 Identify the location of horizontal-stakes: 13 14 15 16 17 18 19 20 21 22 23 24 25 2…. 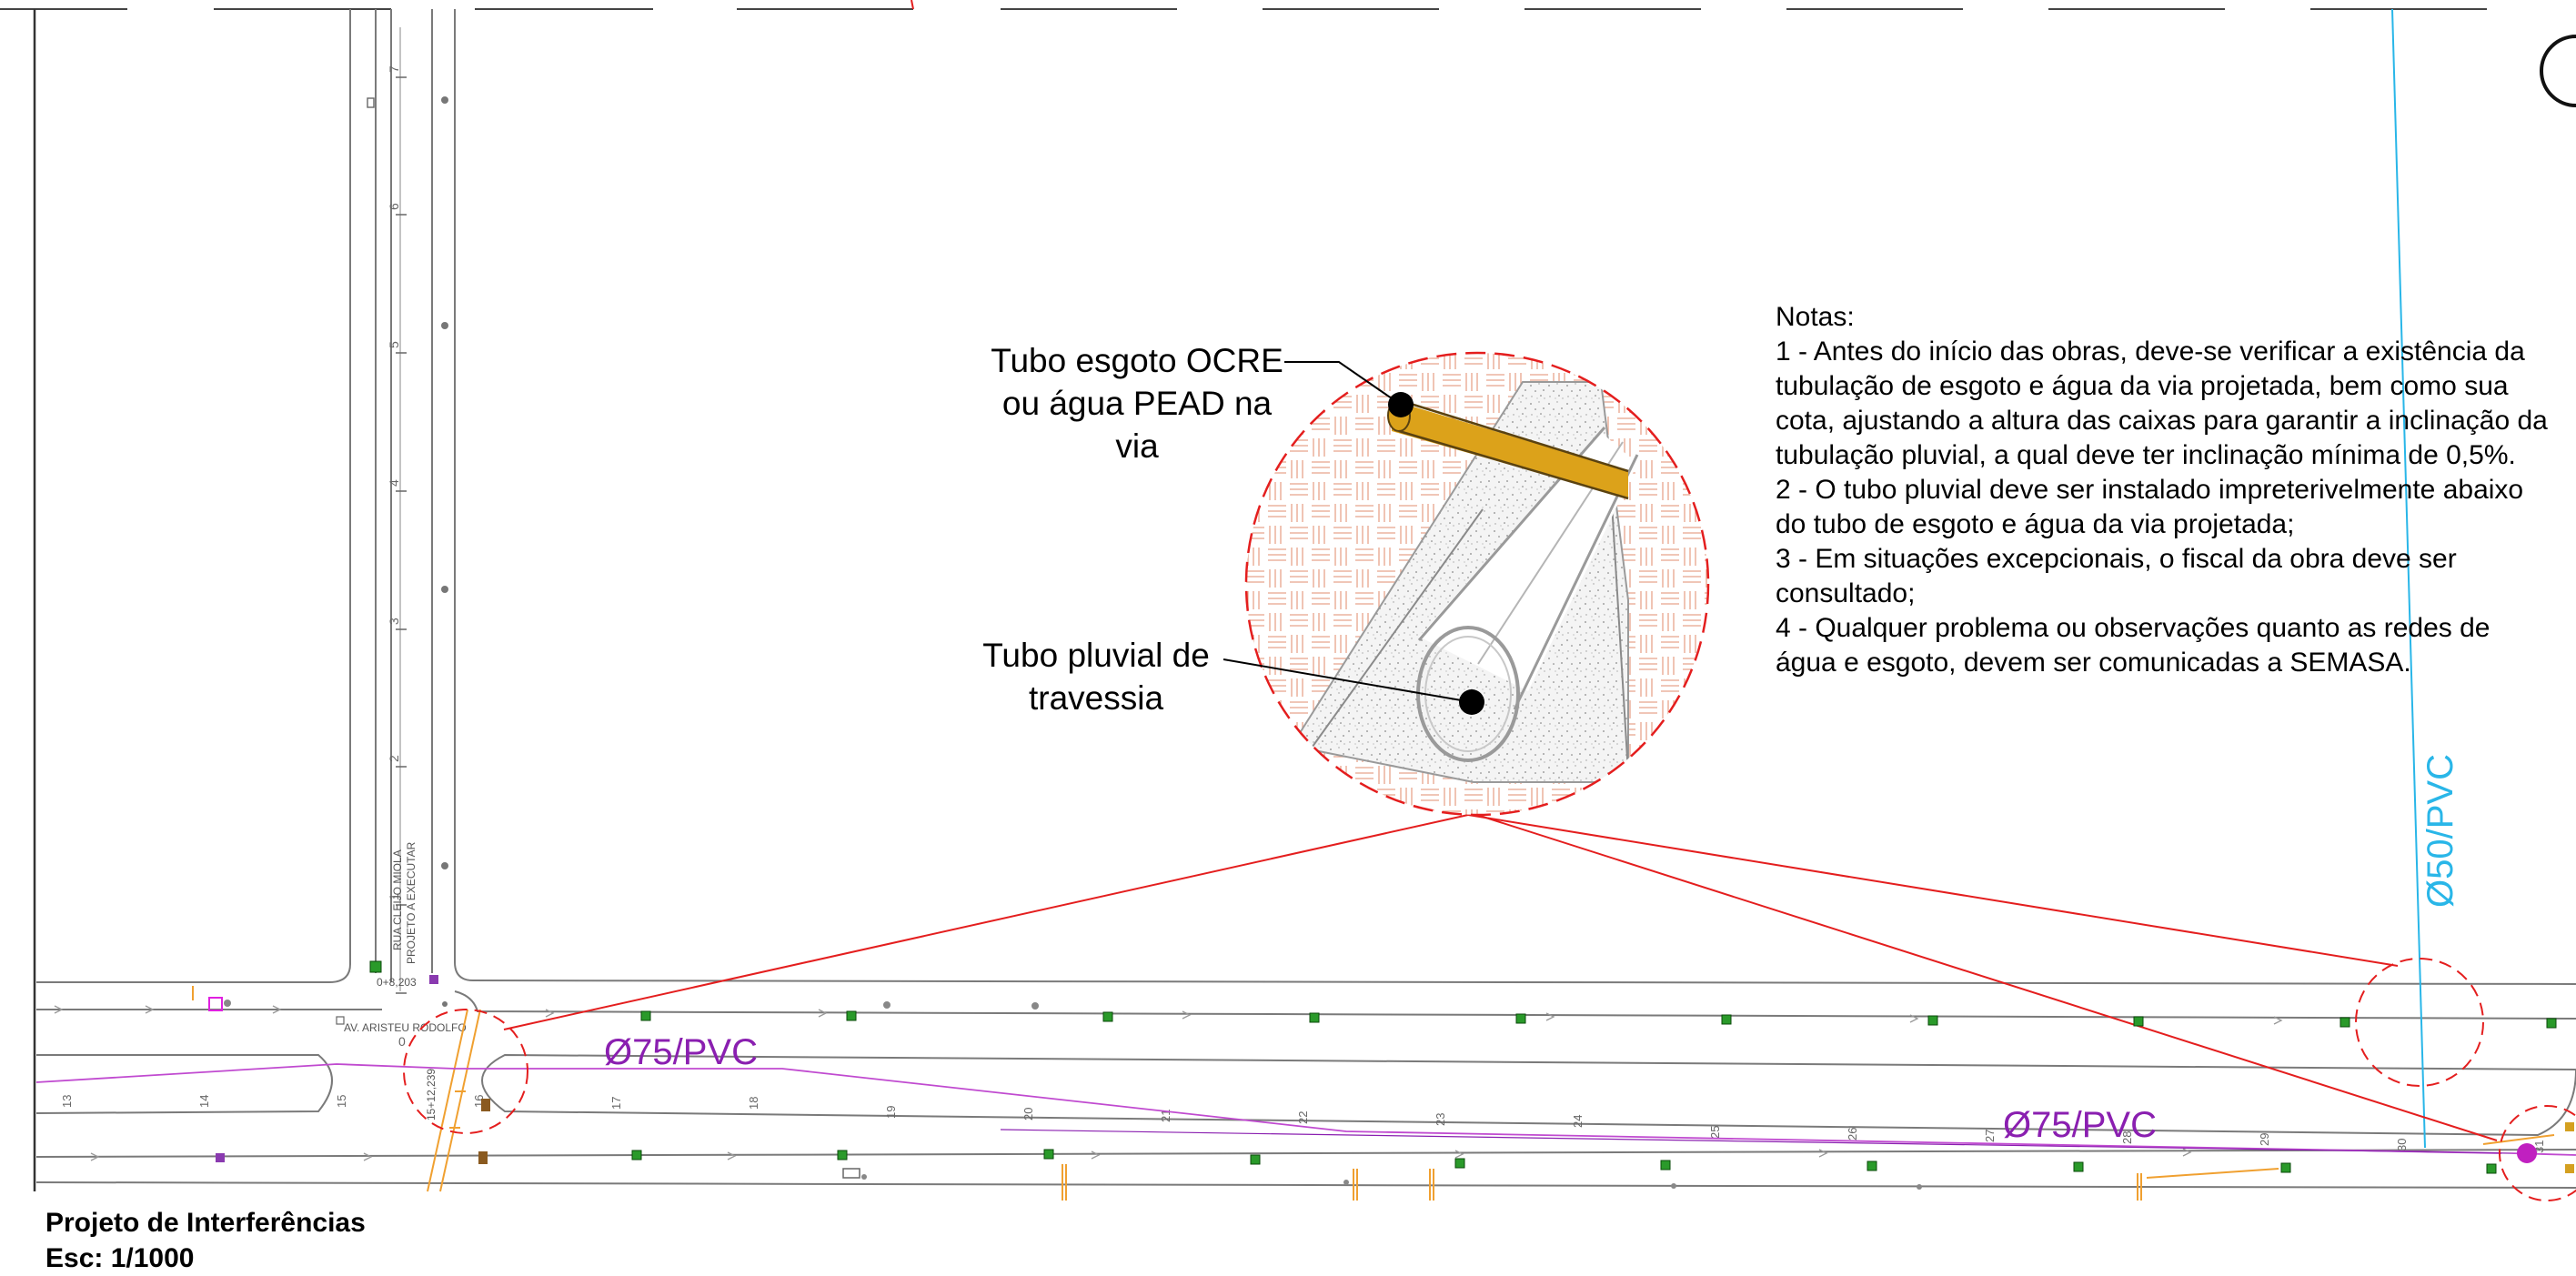
(1303, 1124).